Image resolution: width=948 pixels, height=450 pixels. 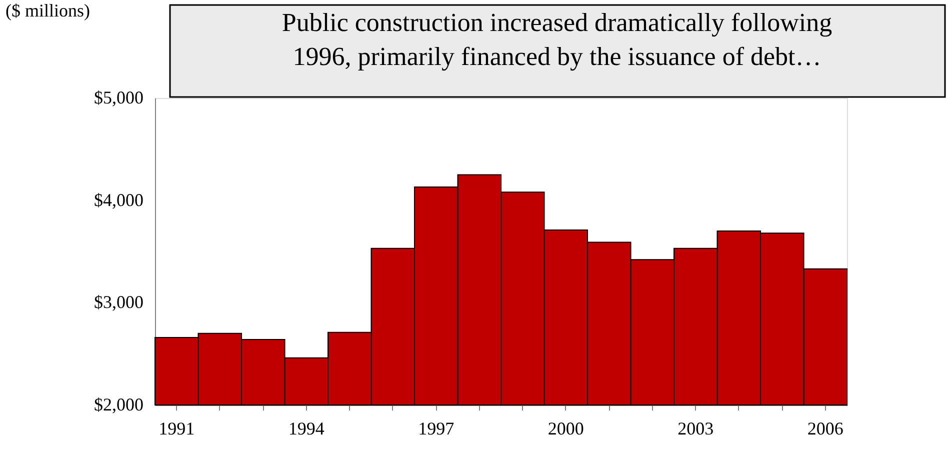 What do you see at coordinates (119, 200) in the screenshot?
I see `y-tick-label: $4,000` at bounding box center [119, 200].